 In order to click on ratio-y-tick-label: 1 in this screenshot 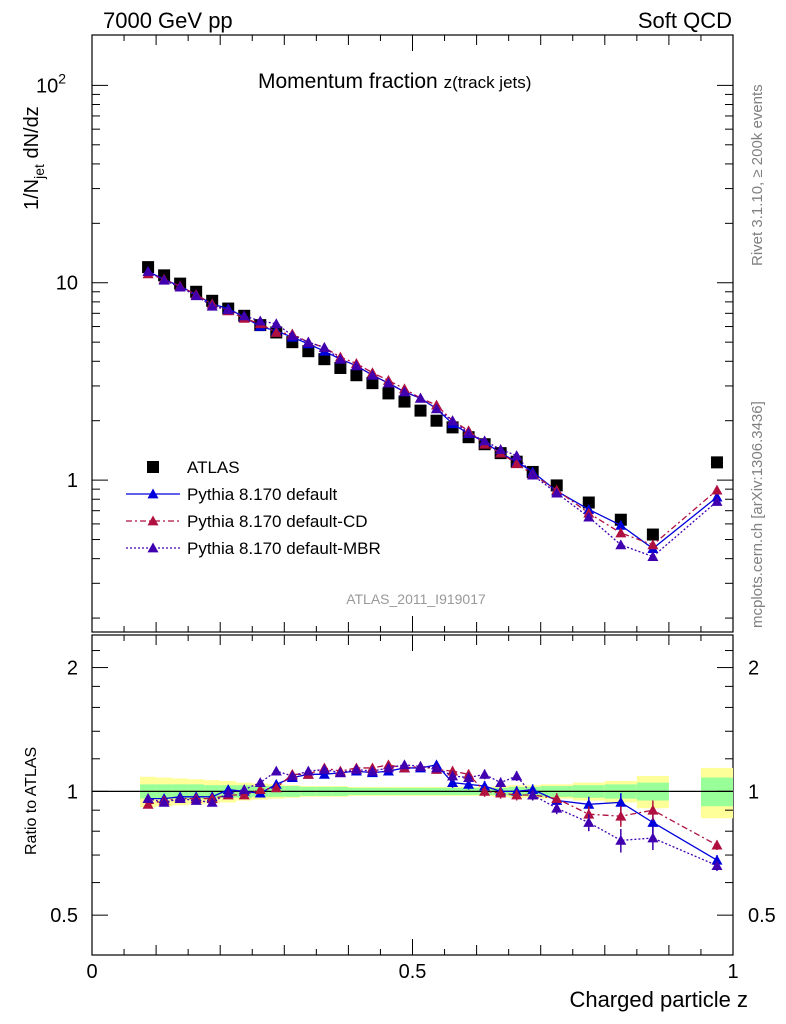, I will do `click(72, 792)`.